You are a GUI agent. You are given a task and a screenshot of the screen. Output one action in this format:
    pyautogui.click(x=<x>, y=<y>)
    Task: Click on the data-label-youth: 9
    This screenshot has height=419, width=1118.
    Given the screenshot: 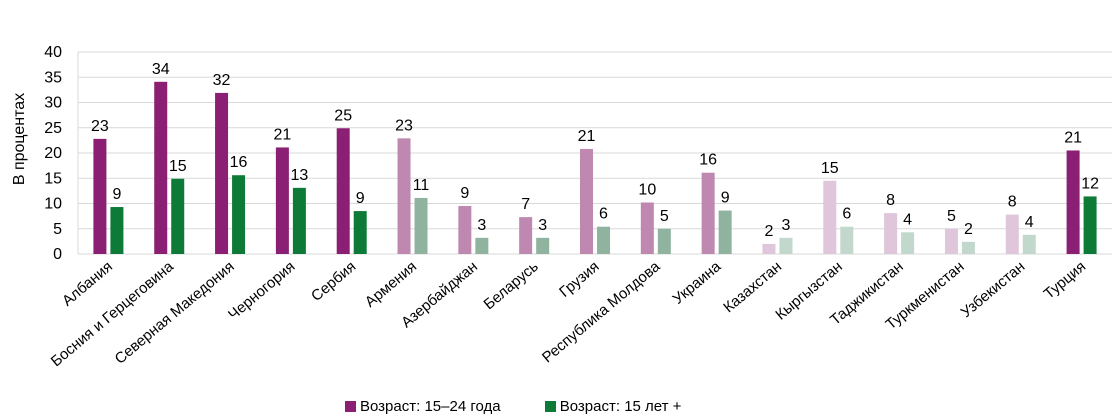 What is the action you would take?
    pyautogui.click(x=464, y=193)
    